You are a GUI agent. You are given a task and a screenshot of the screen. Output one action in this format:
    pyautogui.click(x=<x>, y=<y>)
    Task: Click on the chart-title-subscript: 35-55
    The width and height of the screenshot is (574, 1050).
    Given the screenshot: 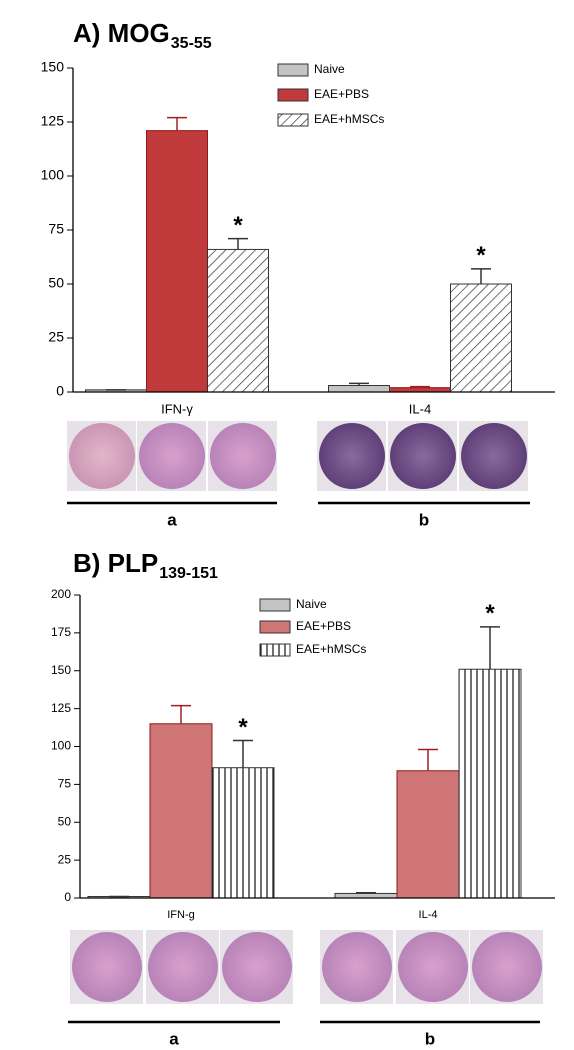 What is the action you would take?
    pyautogui.click(x=191, y=43)
    